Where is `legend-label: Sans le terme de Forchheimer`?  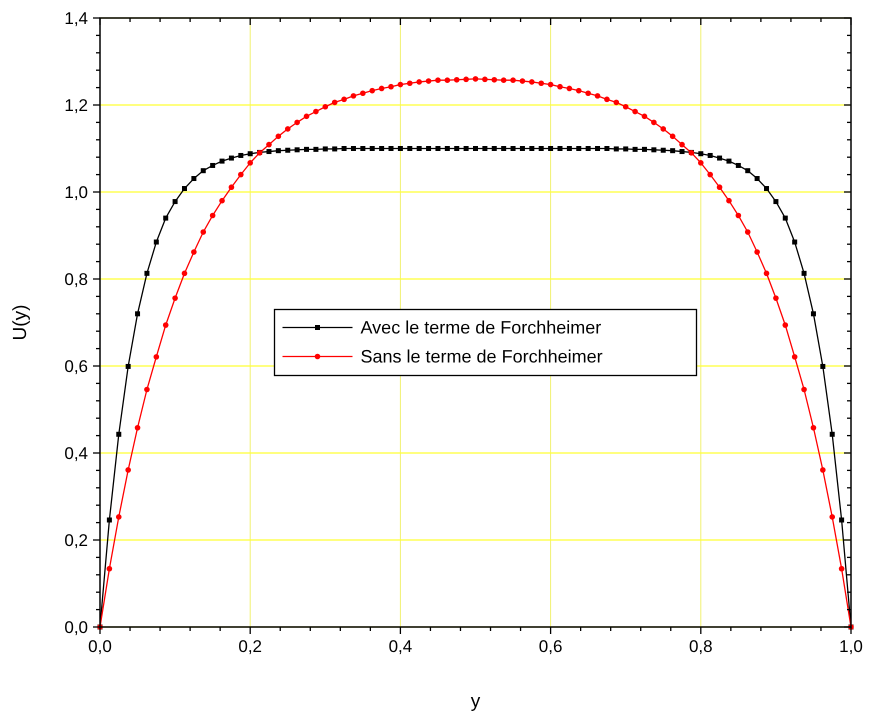 legend-label: Sans le terme de Forchheimer is located at coordinates (481, 356).